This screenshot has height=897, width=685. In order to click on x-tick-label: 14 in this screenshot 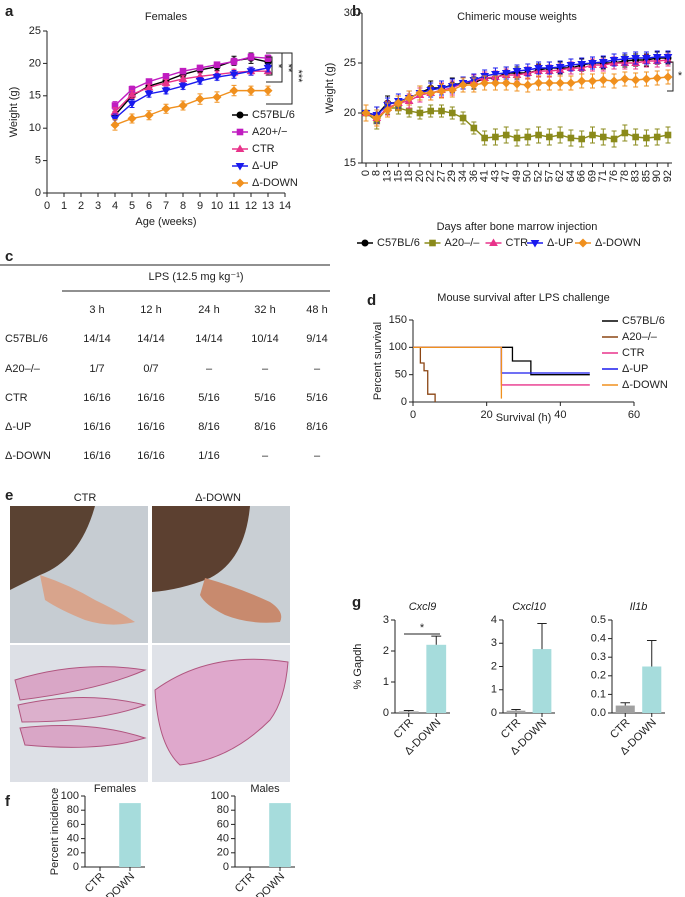, I will do `click(285, 206)`.